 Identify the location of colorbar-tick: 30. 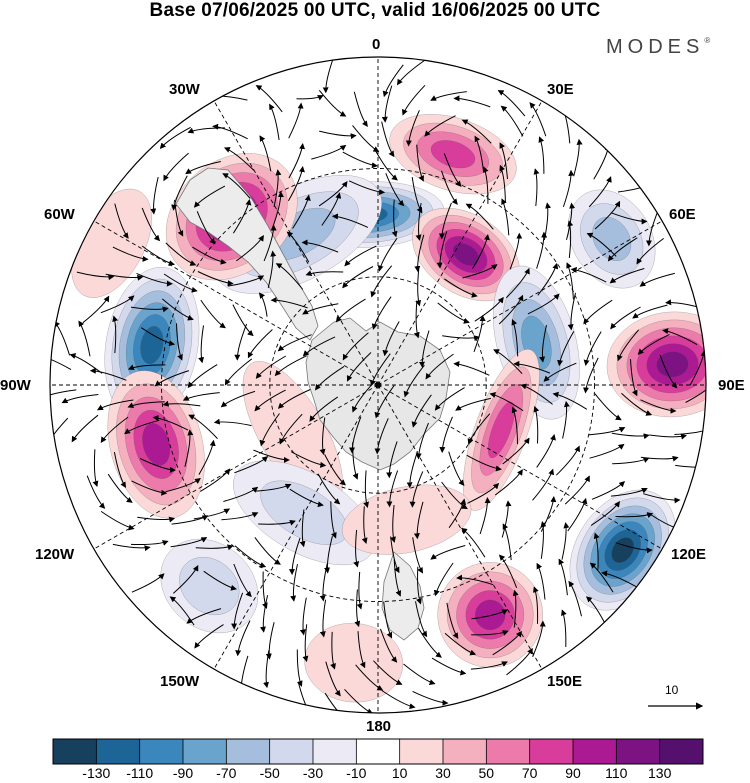
(443, 773).